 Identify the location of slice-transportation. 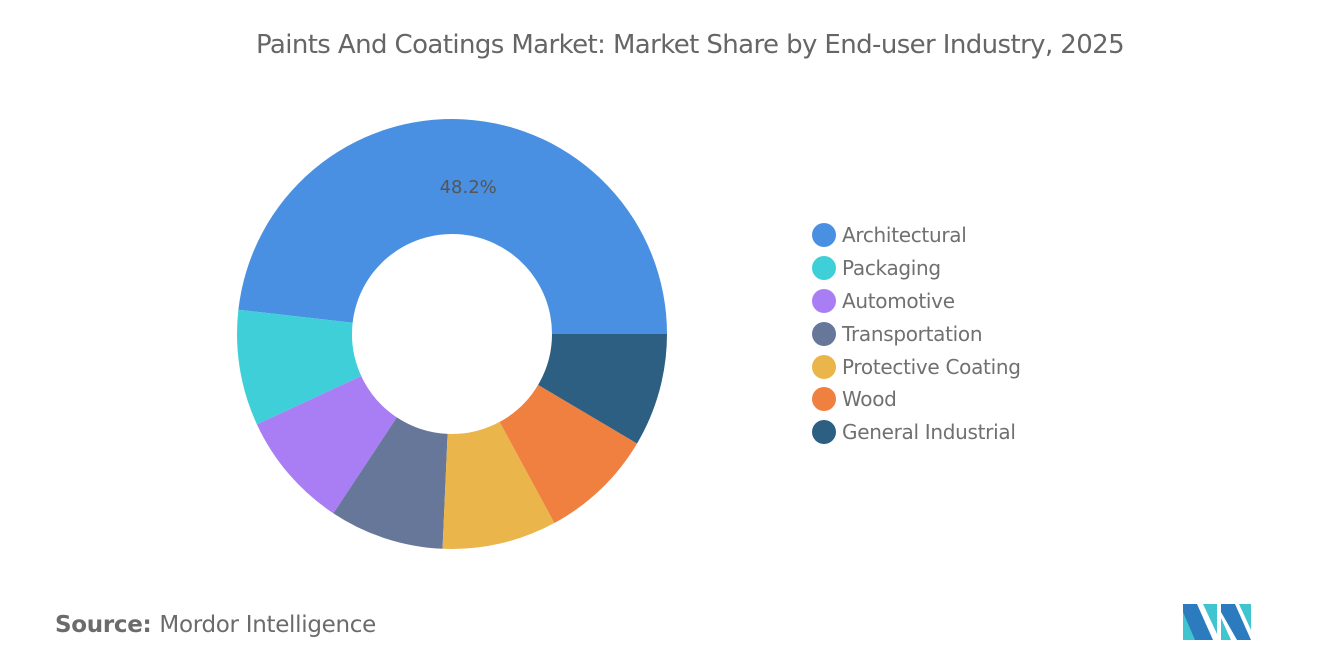
(390, 483).